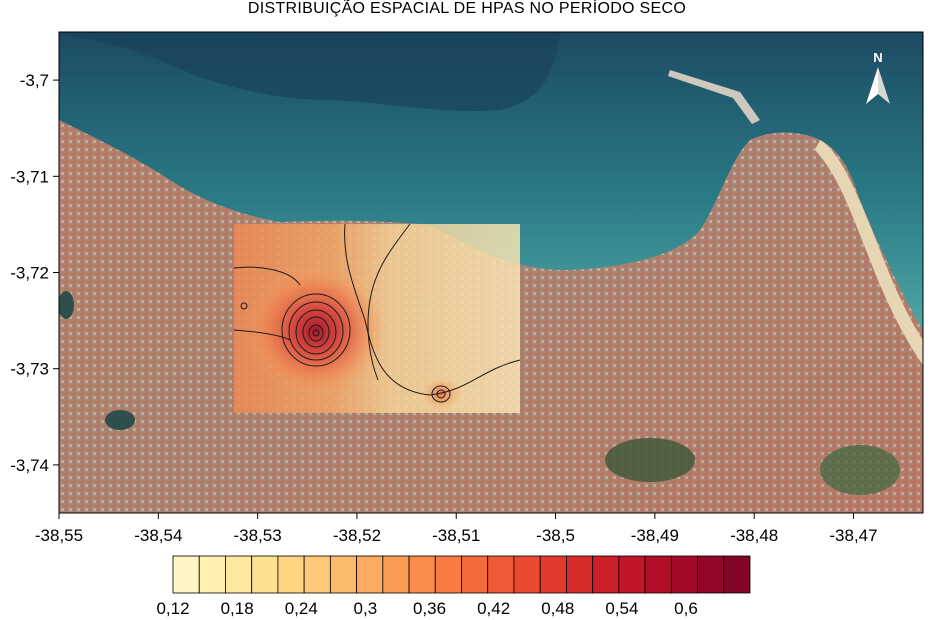 This screenshot has height=620, width=934. I want to click on hpa-interpolation-overlay, so click(377, 318).